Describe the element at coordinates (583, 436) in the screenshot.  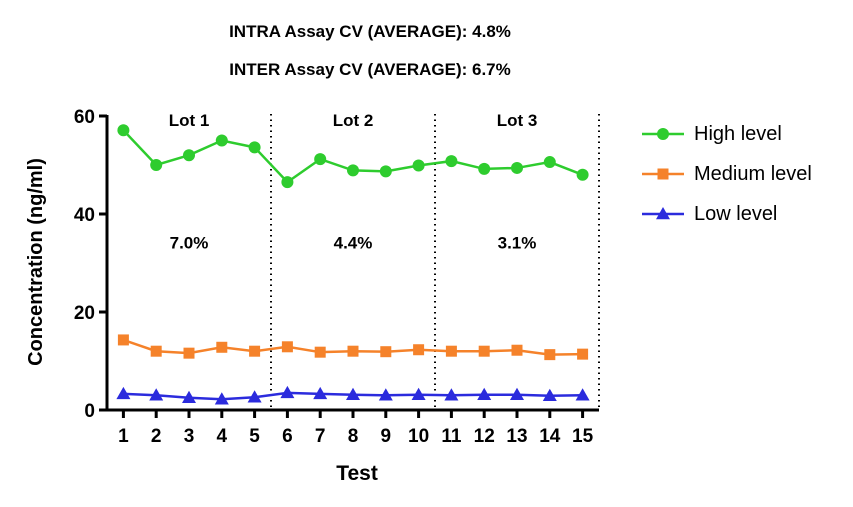
I see `x-tick-label: 15` at that location.